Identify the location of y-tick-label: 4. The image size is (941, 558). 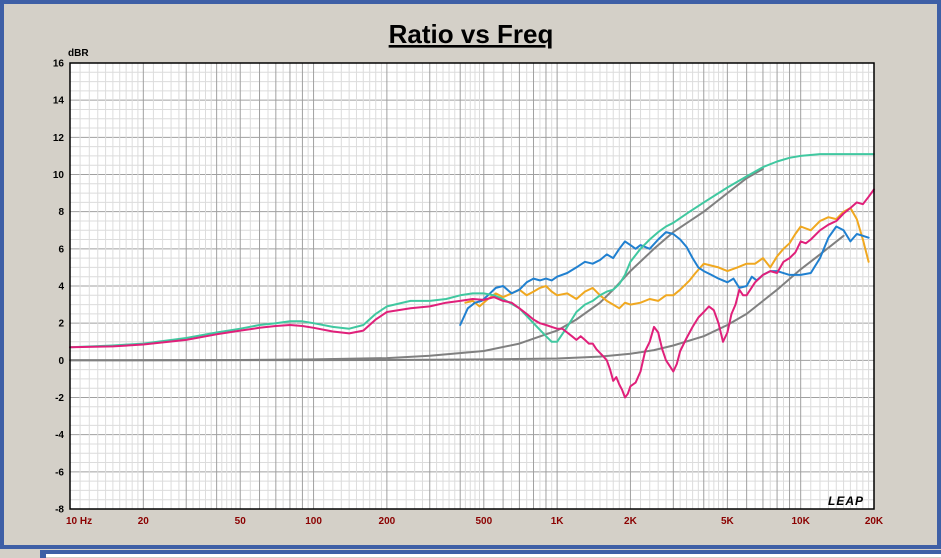
(61, 287).